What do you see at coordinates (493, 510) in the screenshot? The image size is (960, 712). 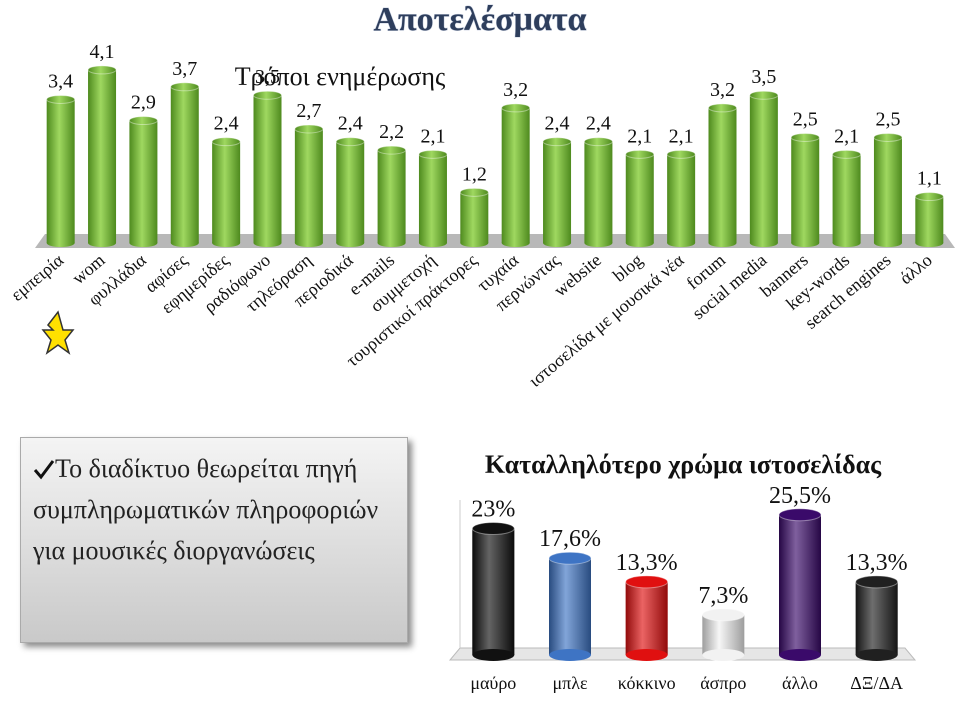 I see `value-label: 23%` at bounding box center [493, 510].